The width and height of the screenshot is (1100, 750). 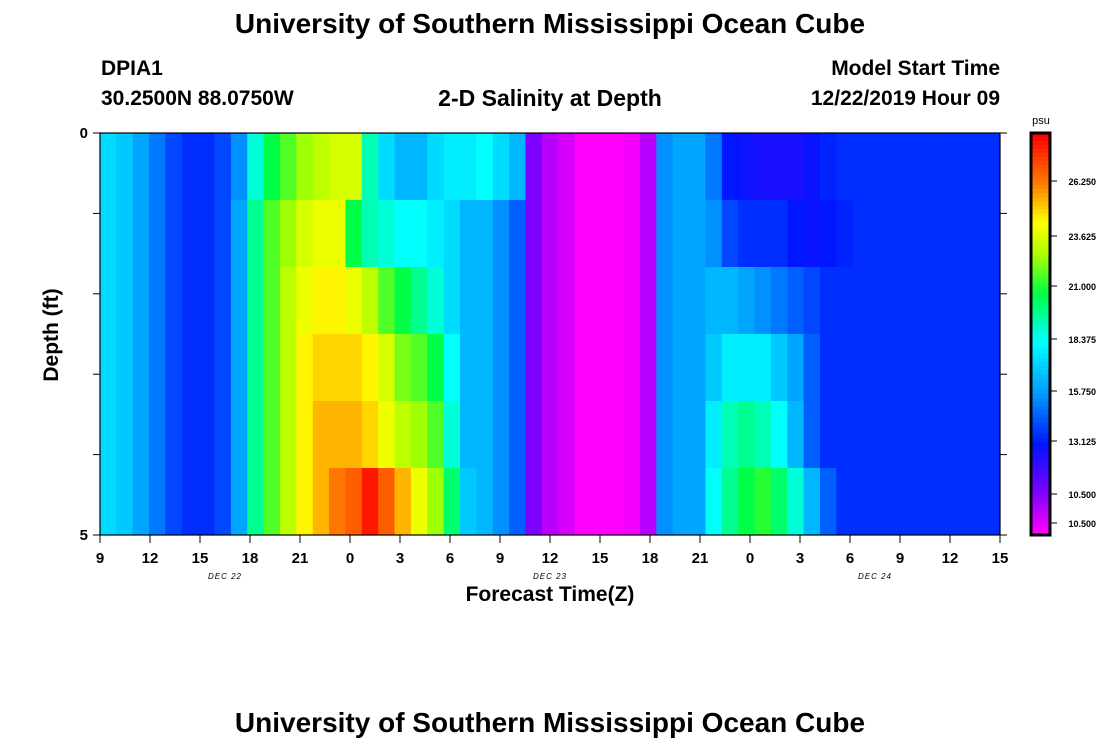 What do you see at coordinates (400, 558) in the screenshot?
I see `x-tick-label: 3` at bounding box center [400, 558].